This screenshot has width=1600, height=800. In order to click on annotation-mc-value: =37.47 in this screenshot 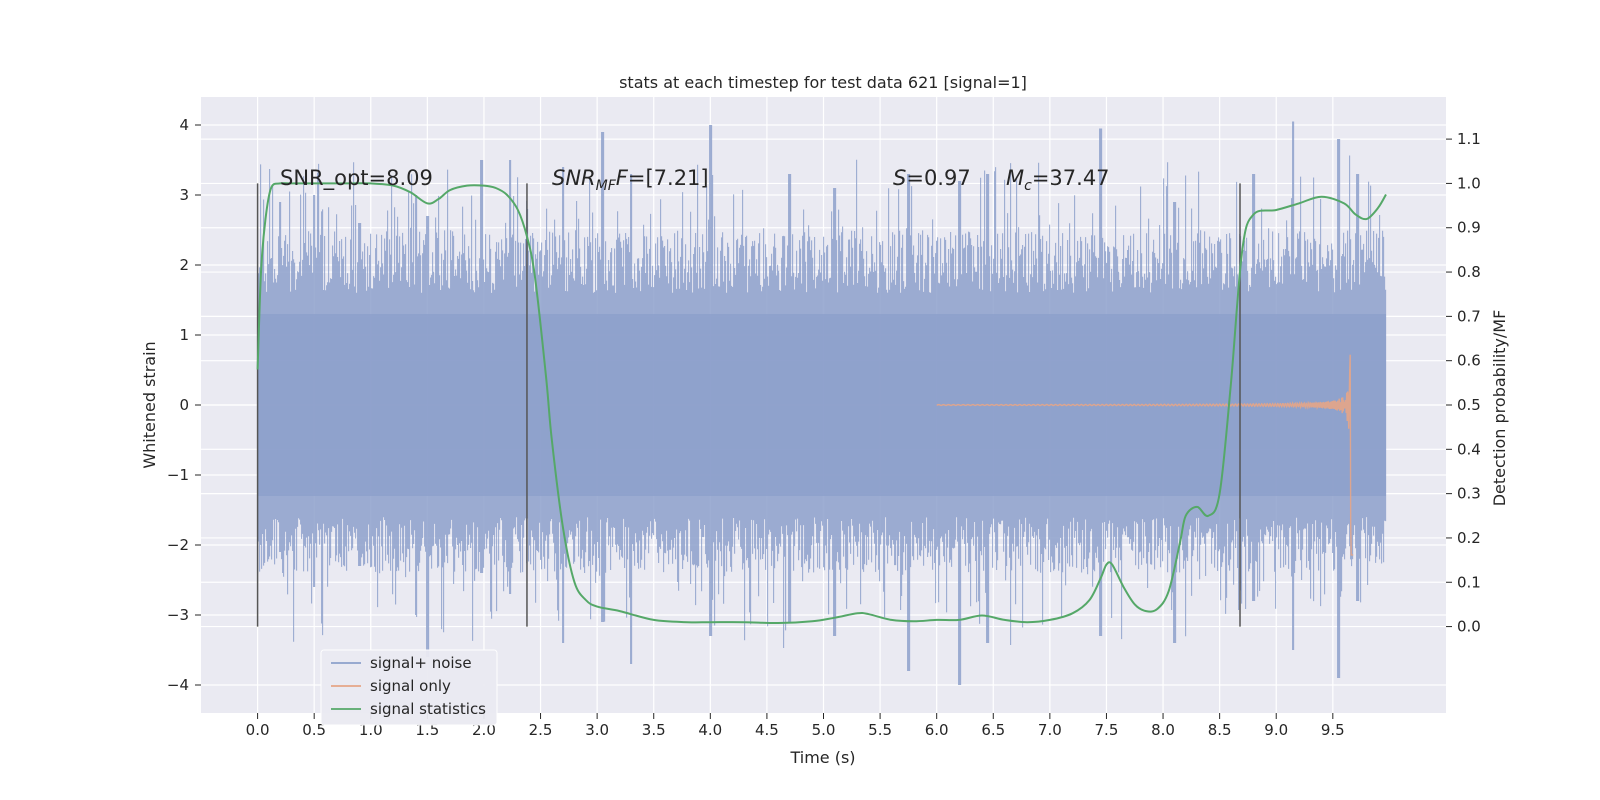, I will do `click(1071, 178)`.